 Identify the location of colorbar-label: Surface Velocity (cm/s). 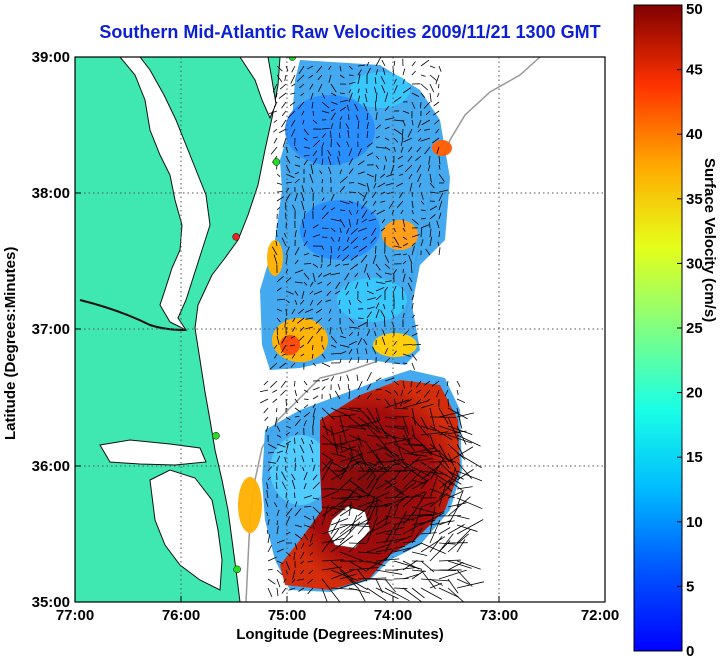
(709, 240).